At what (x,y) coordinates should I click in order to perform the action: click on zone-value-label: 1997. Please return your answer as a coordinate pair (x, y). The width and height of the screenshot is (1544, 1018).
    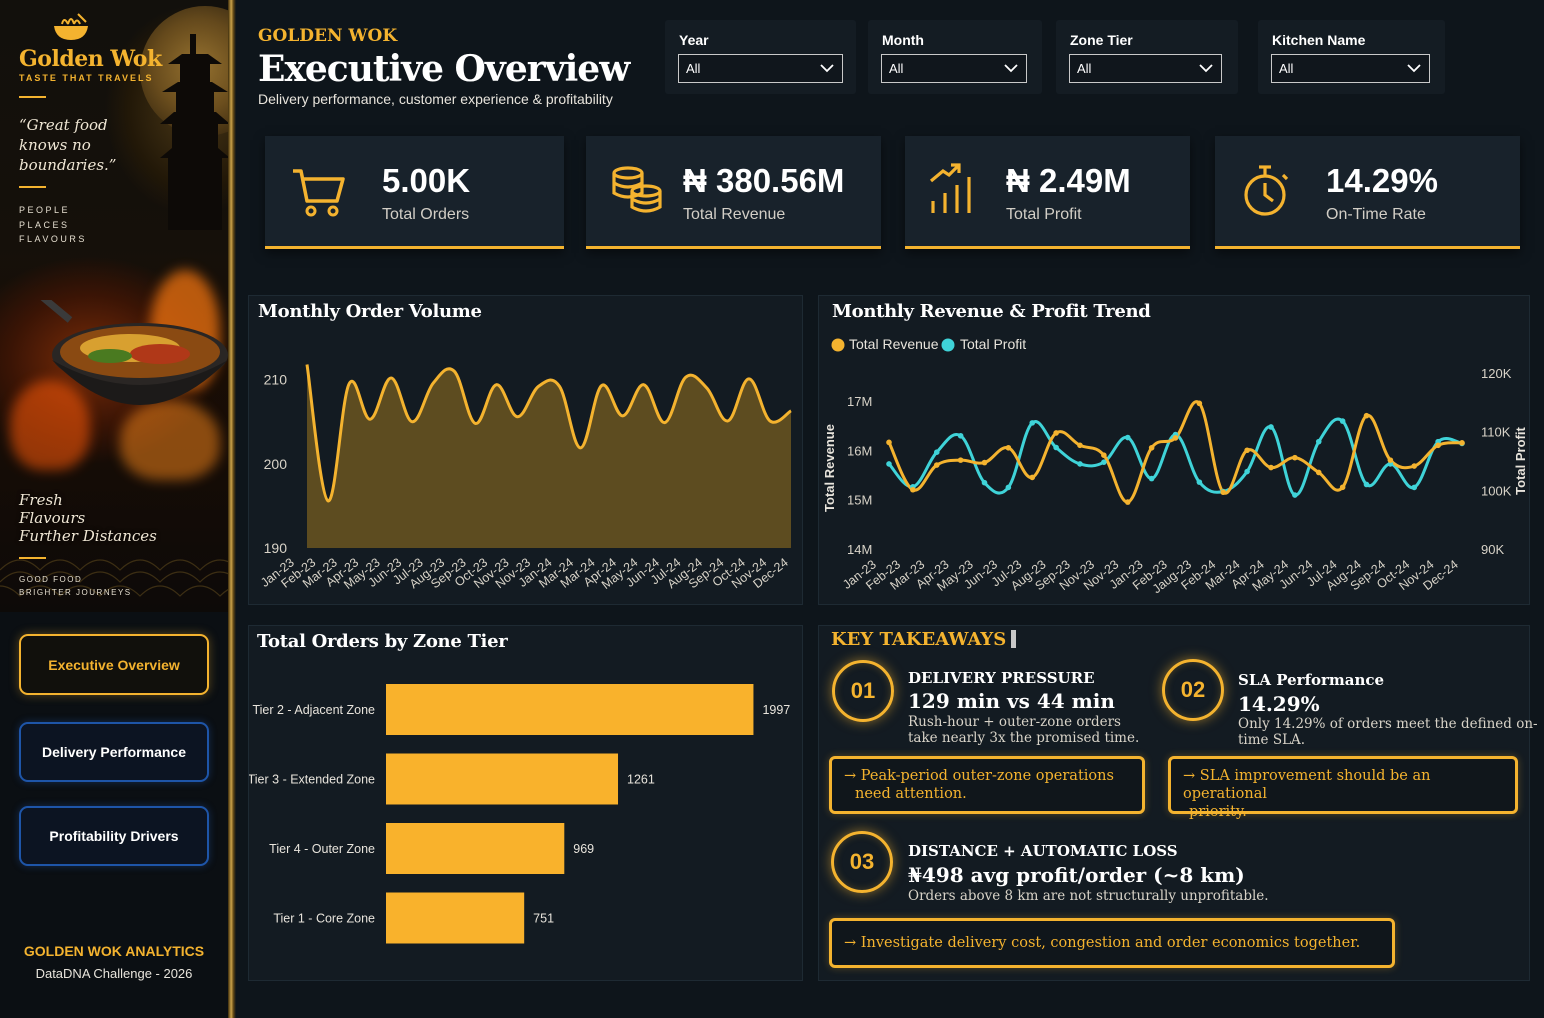
    Looking at the image, I should click on (776, 710).